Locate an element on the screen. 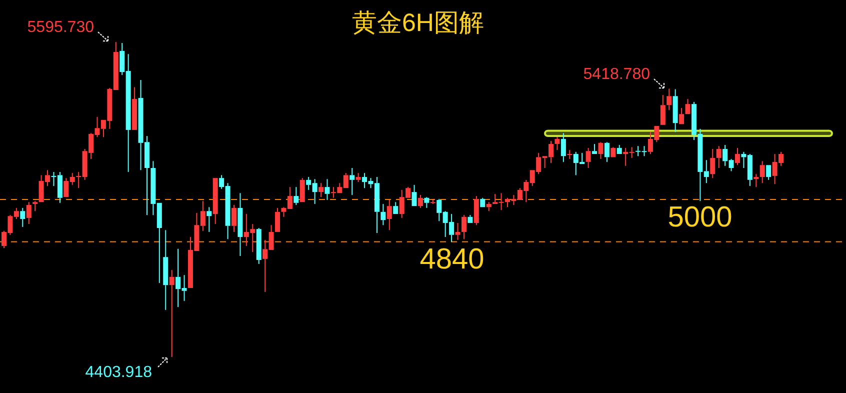 Image resolution: width=846 pixels, height=393 pixels. annotation: 4403.918 is located at coordinates (126, 369).